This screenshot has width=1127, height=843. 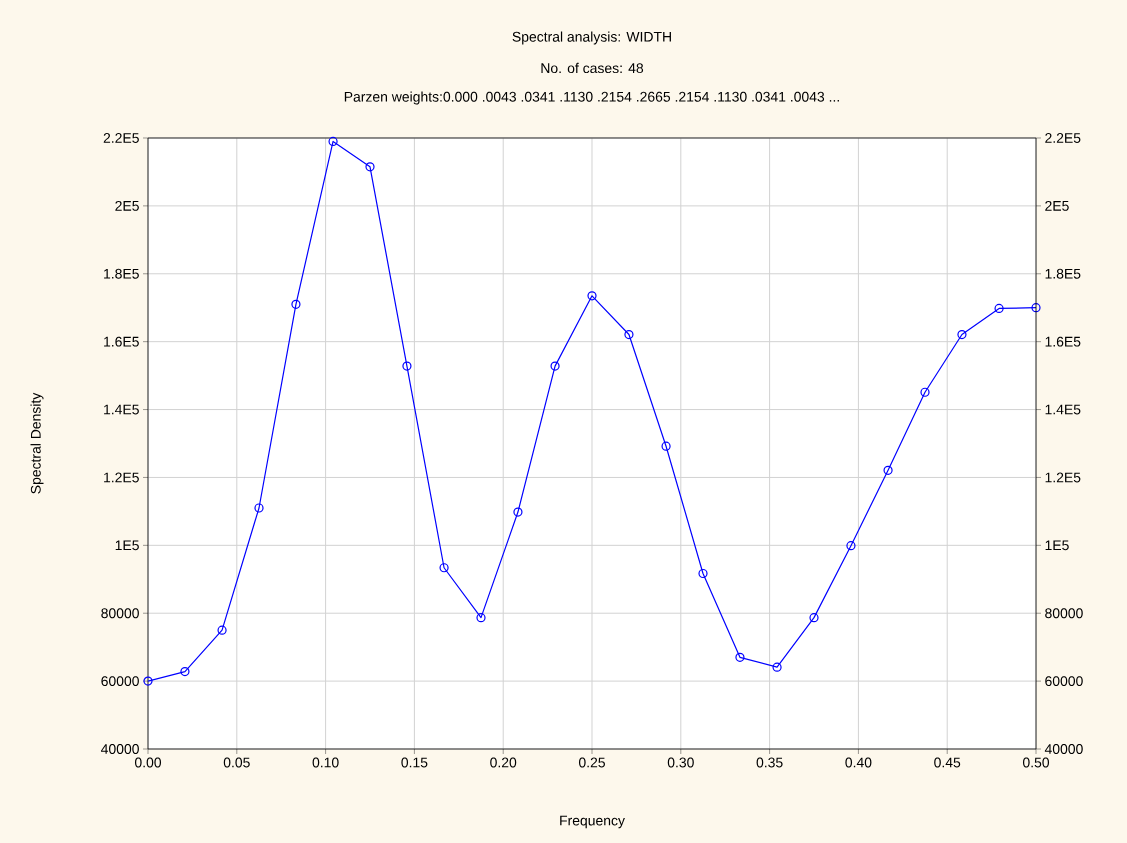 What do you see at coordinates (127, 545) in the screenshot?
I see `y-tick-label: 1E5` at bounding box center [127, 545].